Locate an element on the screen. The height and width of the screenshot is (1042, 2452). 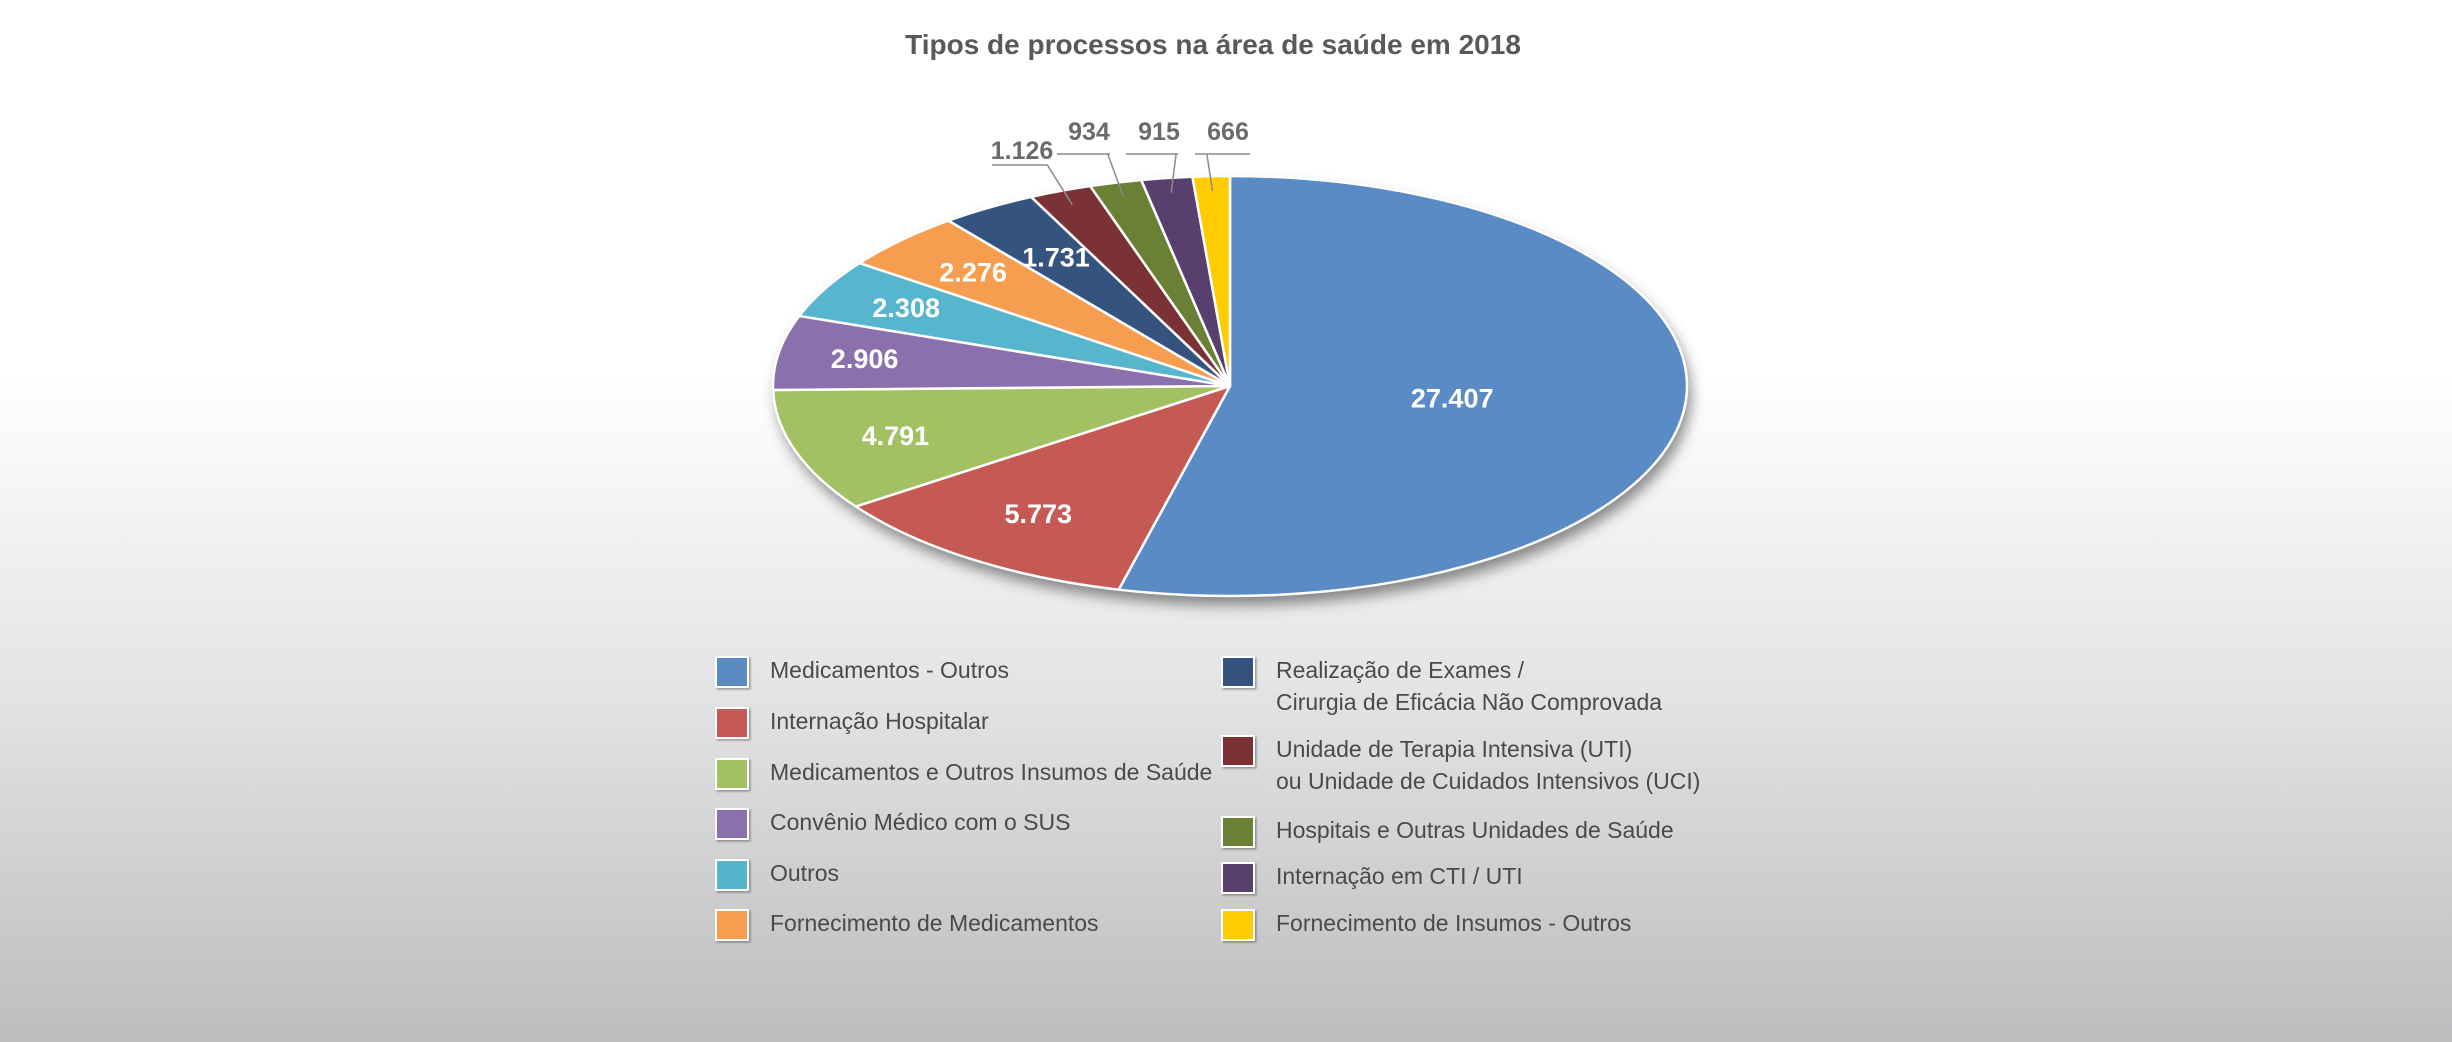
legend-item: Internação em CTI / UTI is located at coordinates (1372, 878).